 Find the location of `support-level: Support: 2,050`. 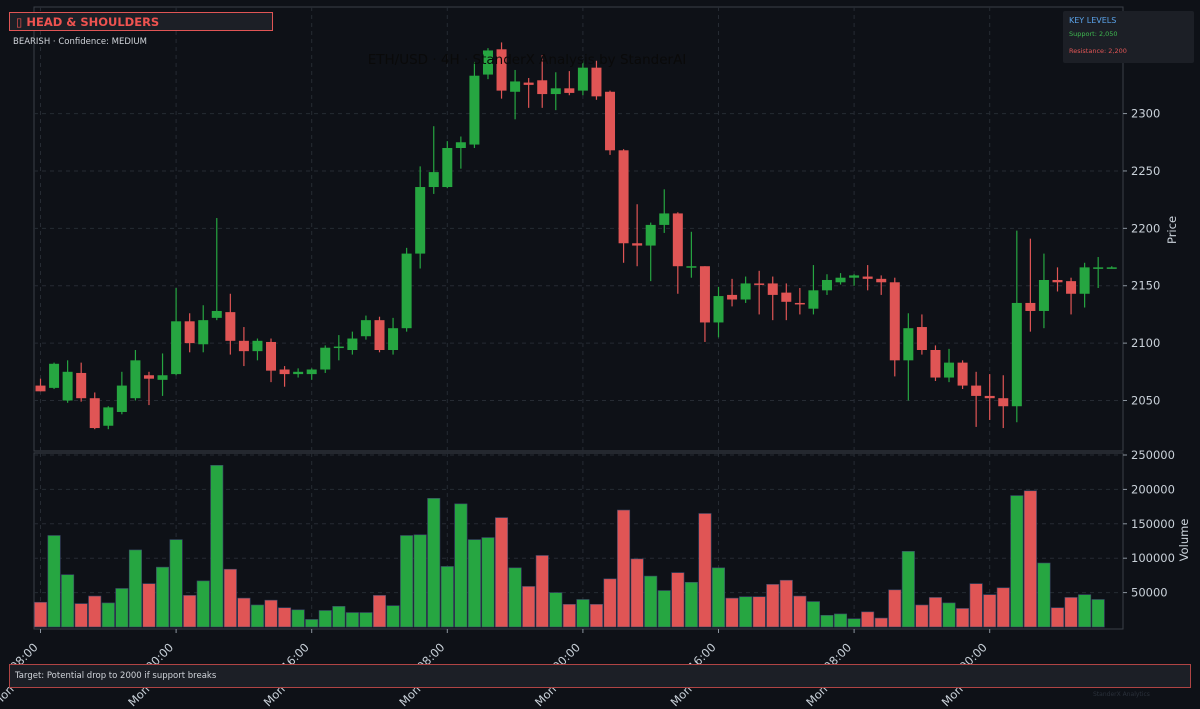

support-level: Support: 2,050 is located at coordinates (1093, 34).